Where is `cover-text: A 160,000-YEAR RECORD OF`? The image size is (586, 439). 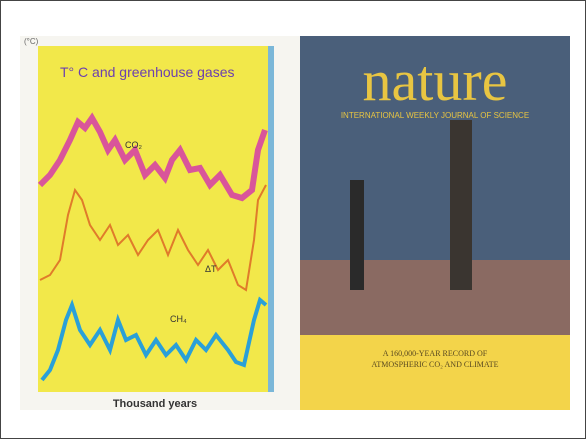
cover-text: A 160,000-YEAR RECORD OF is located at coordinates (435, 353).